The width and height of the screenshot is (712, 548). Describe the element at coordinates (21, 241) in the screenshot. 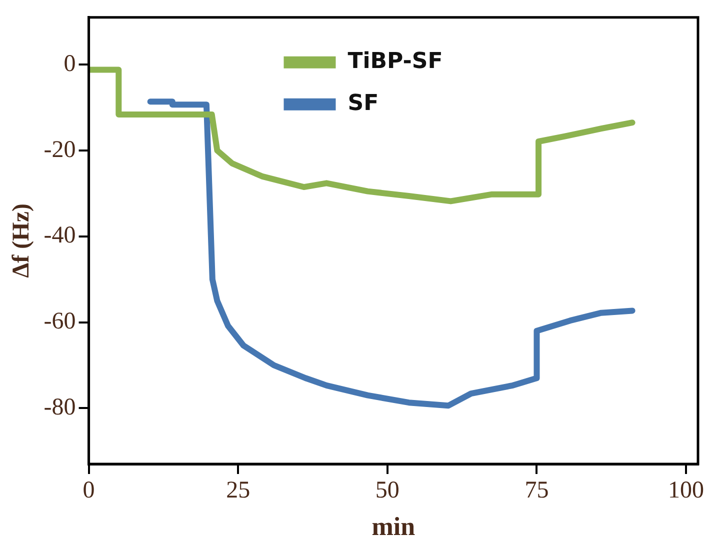

I see `y-axis-title: Δf (Hz)` at that location.